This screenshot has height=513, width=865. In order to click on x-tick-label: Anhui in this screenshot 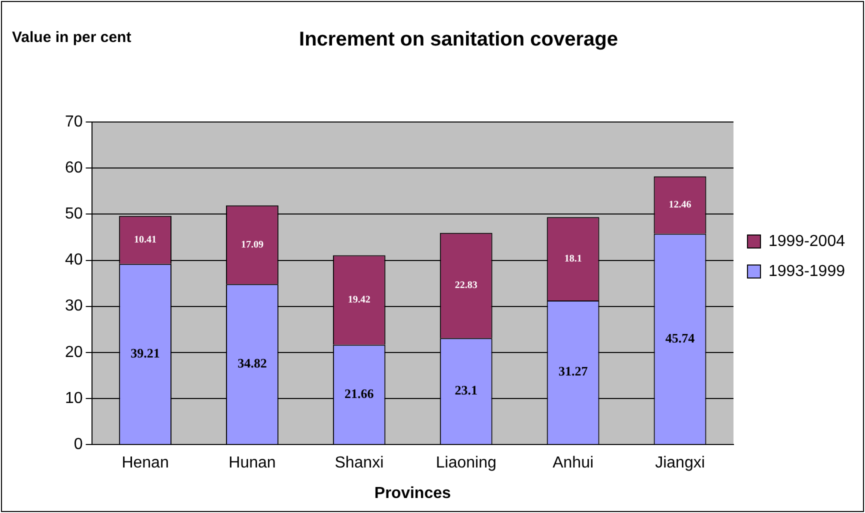, I will do `click(573, 463)`.